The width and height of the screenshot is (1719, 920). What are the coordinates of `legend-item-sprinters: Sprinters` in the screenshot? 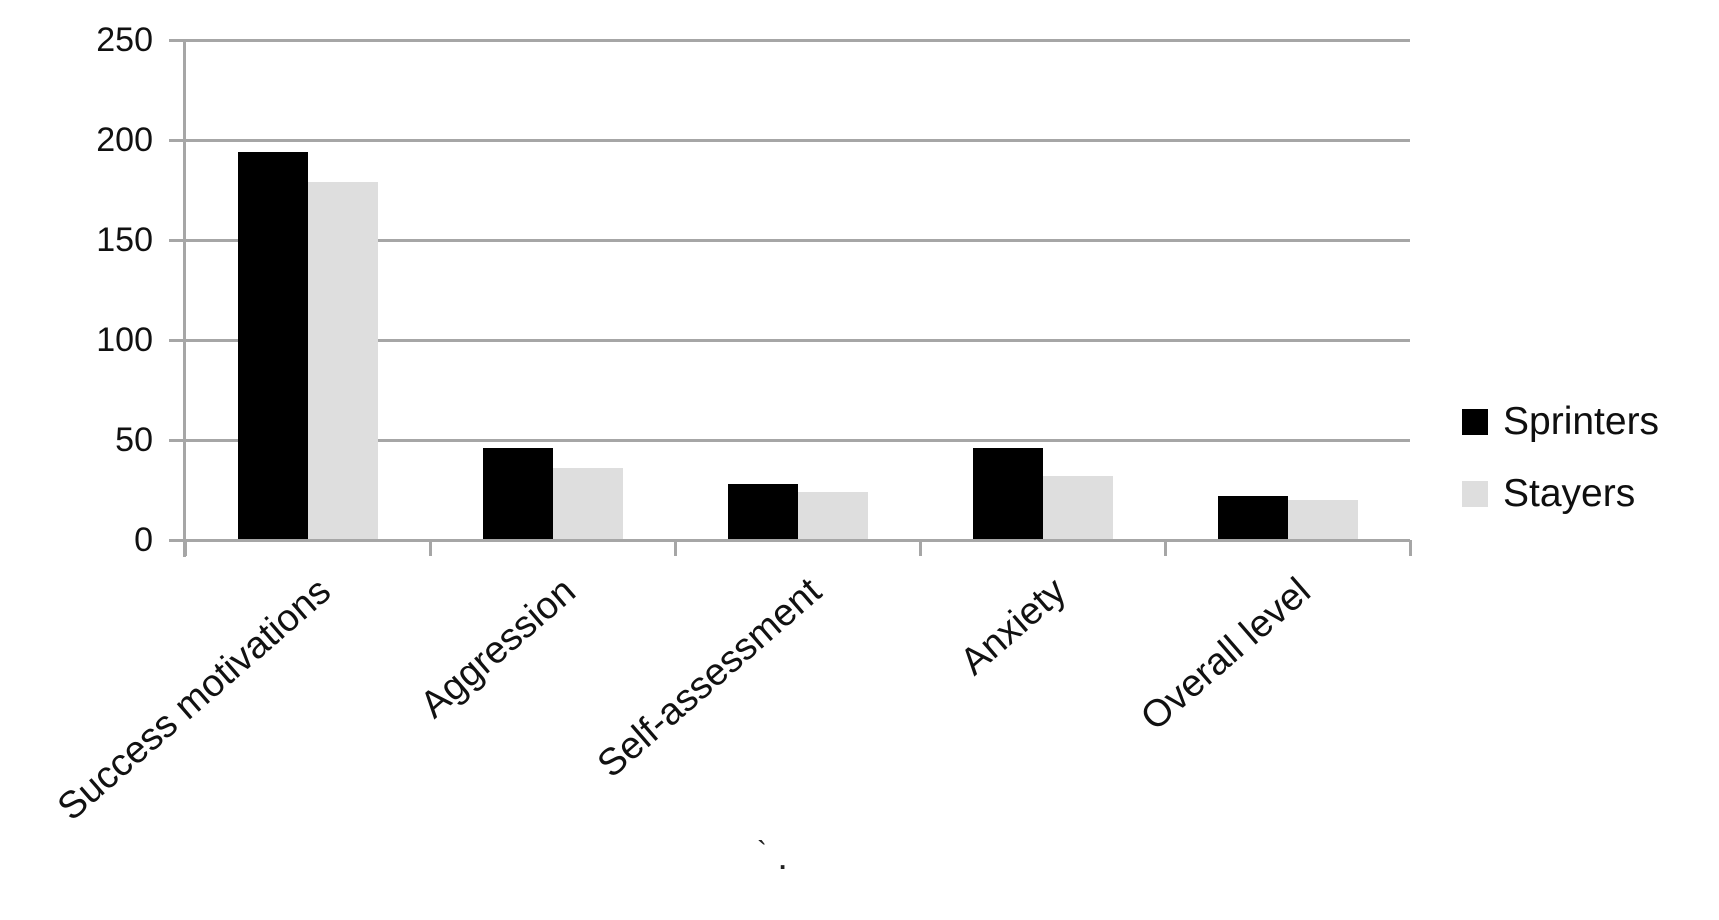 It's located at (1560, 422).